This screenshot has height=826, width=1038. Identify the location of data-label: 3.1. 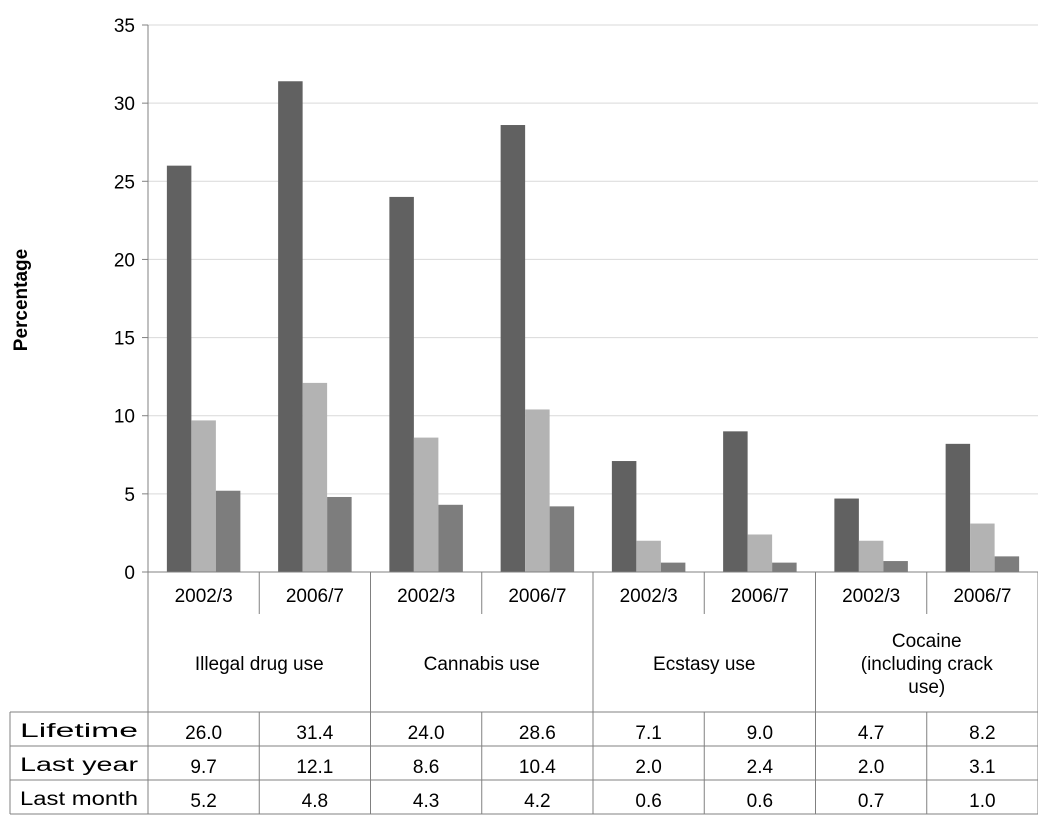
(982, 767).